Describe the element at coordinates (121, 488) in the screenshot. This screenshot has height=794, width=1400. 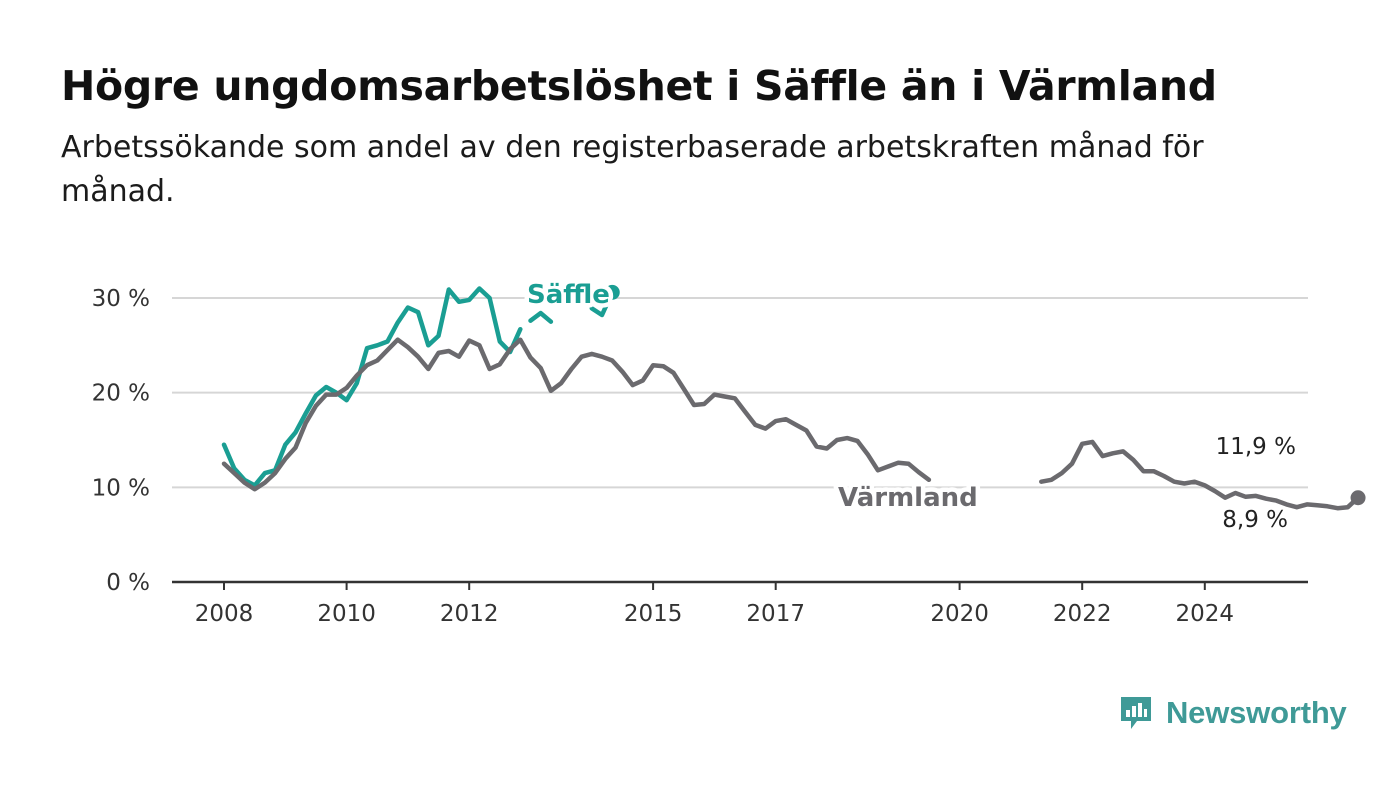
I see `y-tick-label: 10 %` at that location.